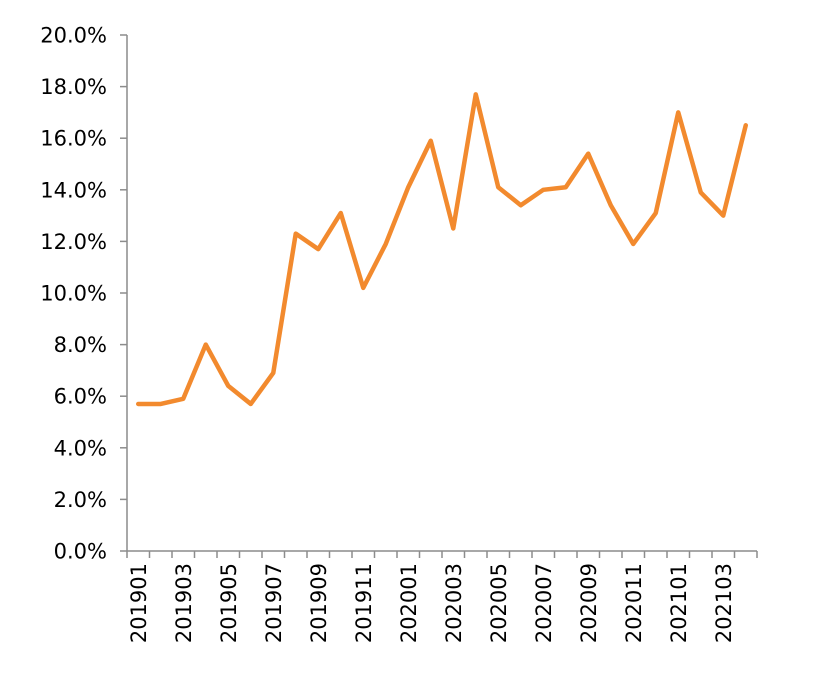  Describe the element at coordinates (80, 500) in the screenshot. I see `y-tick-label: 2.0%` at that location.